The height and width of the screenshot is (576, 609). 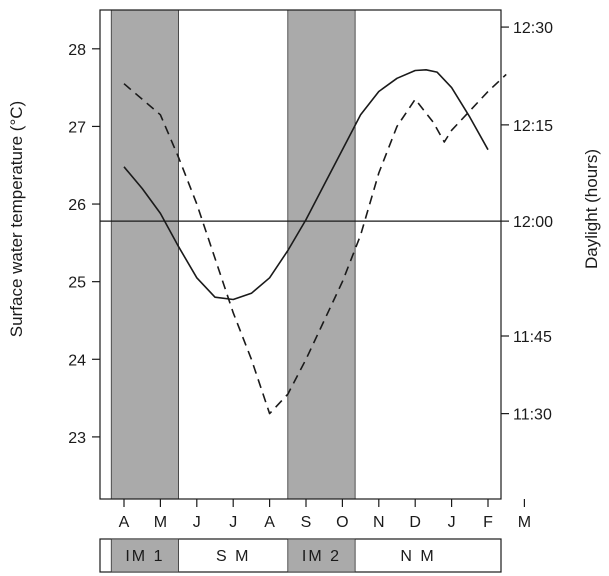 I want to click on y-axis-right: 11:30 11:45 12:00 12:15 12:30, so click(x=527, y=222).